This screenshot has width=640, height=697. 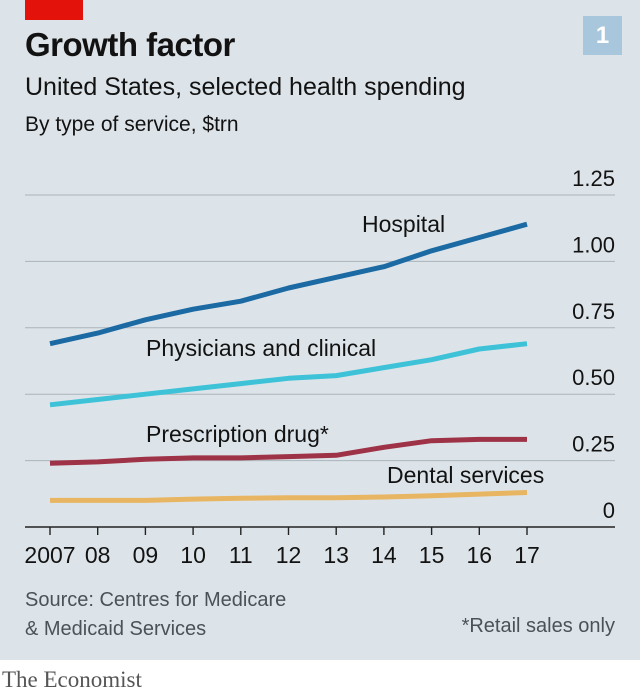 What do you see at coordinates (336, 555) in the screenshot?
I see `x-tick-label: 13` at bounding box center [336, 555].